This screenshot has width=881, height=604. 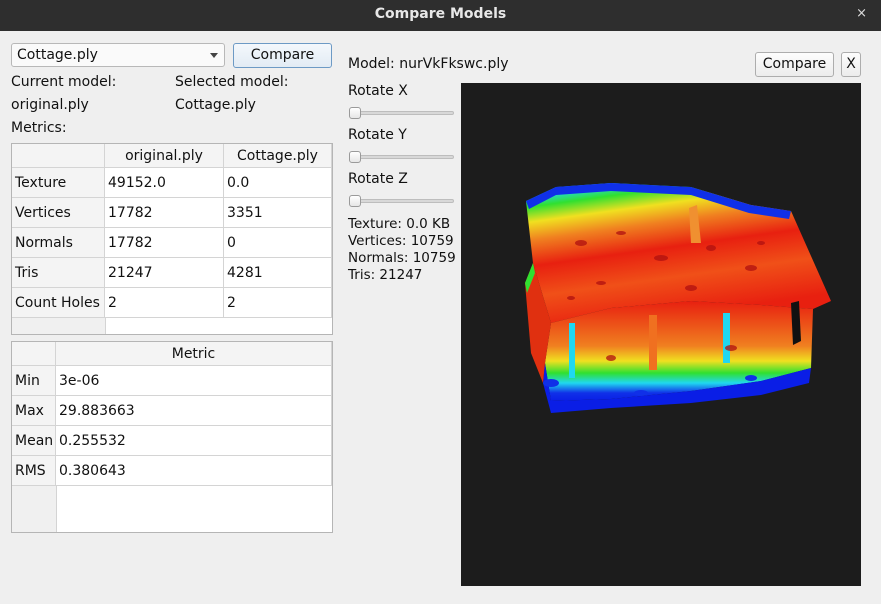 I want to click on row-header: Normals, so click(x=58, y=243).